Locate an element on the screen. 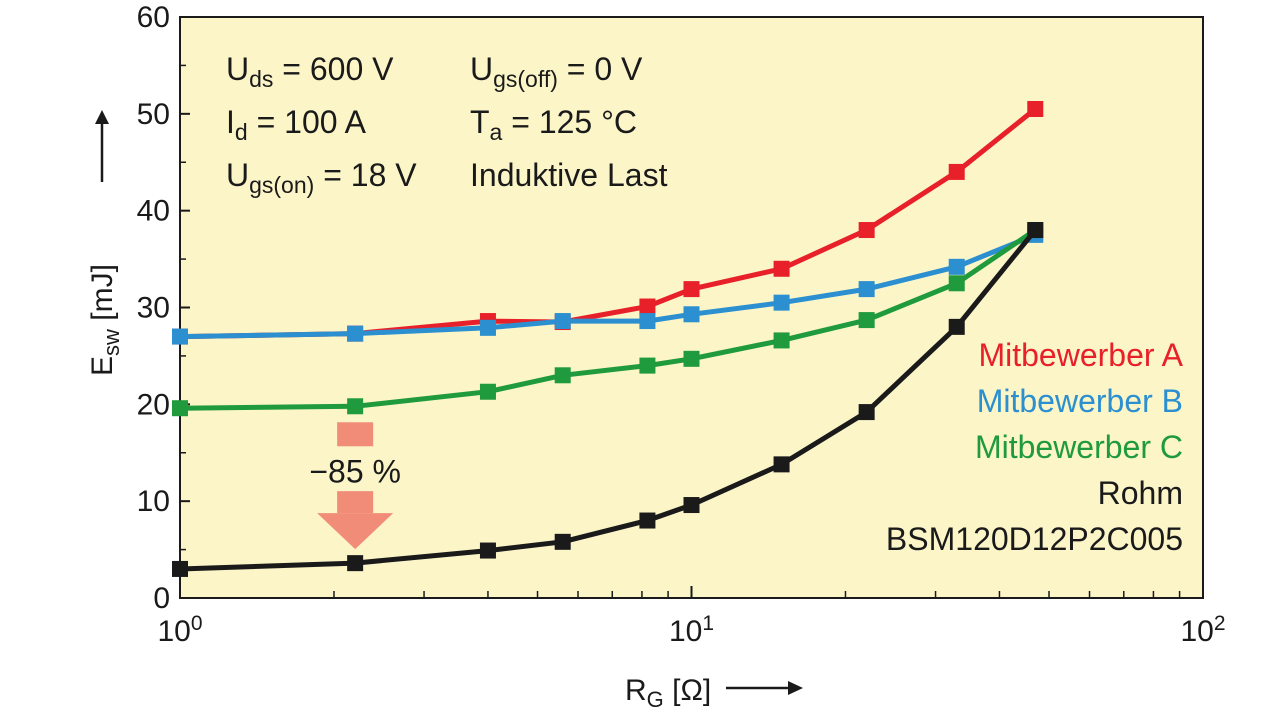  legend-entry: Mitbewerber C is located at coordinates (1079, 447).